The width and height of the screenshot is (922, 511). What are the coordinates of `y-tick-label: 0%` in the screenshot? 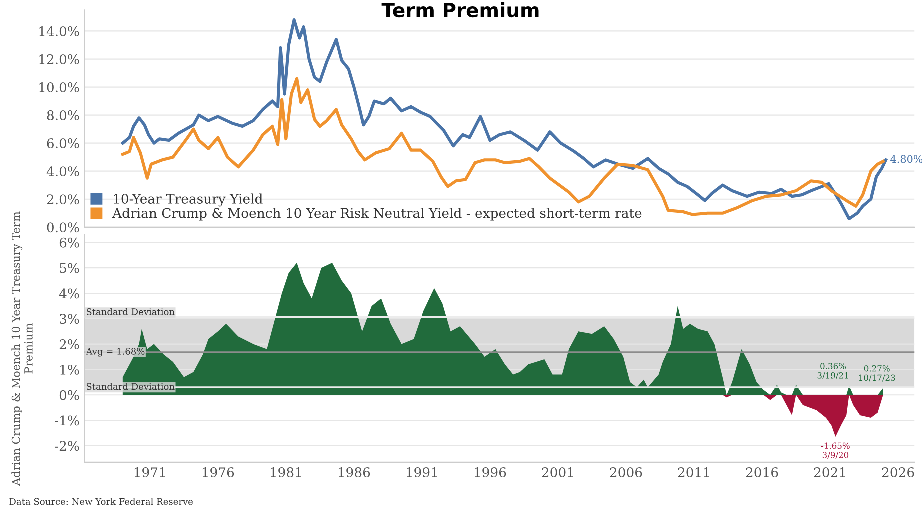 It's located at (70, 395).